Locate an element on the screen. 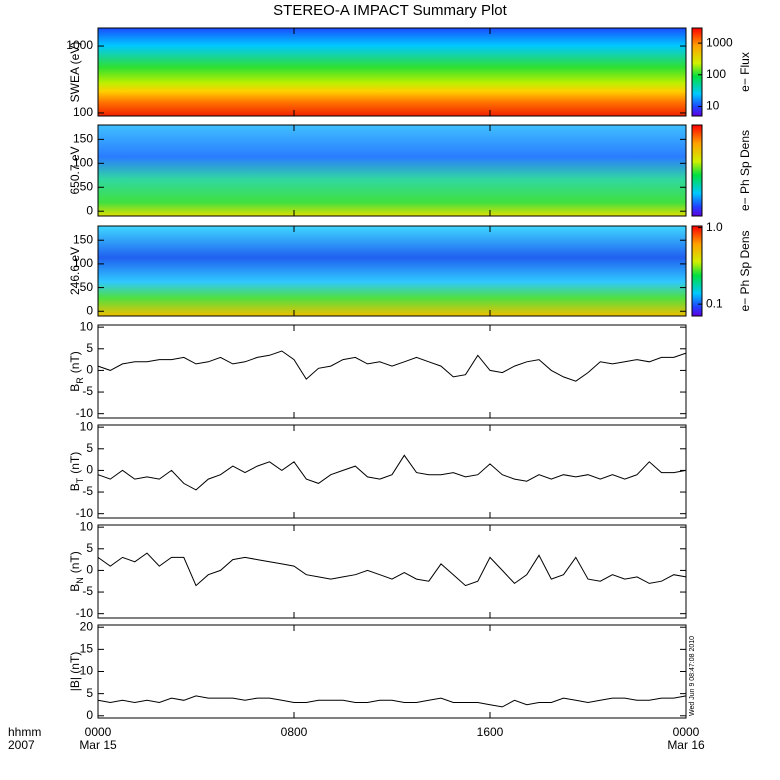 The height and width of the screenshot is (780, 780). y-tick-label: 20 is located at coordinates (87, 626).